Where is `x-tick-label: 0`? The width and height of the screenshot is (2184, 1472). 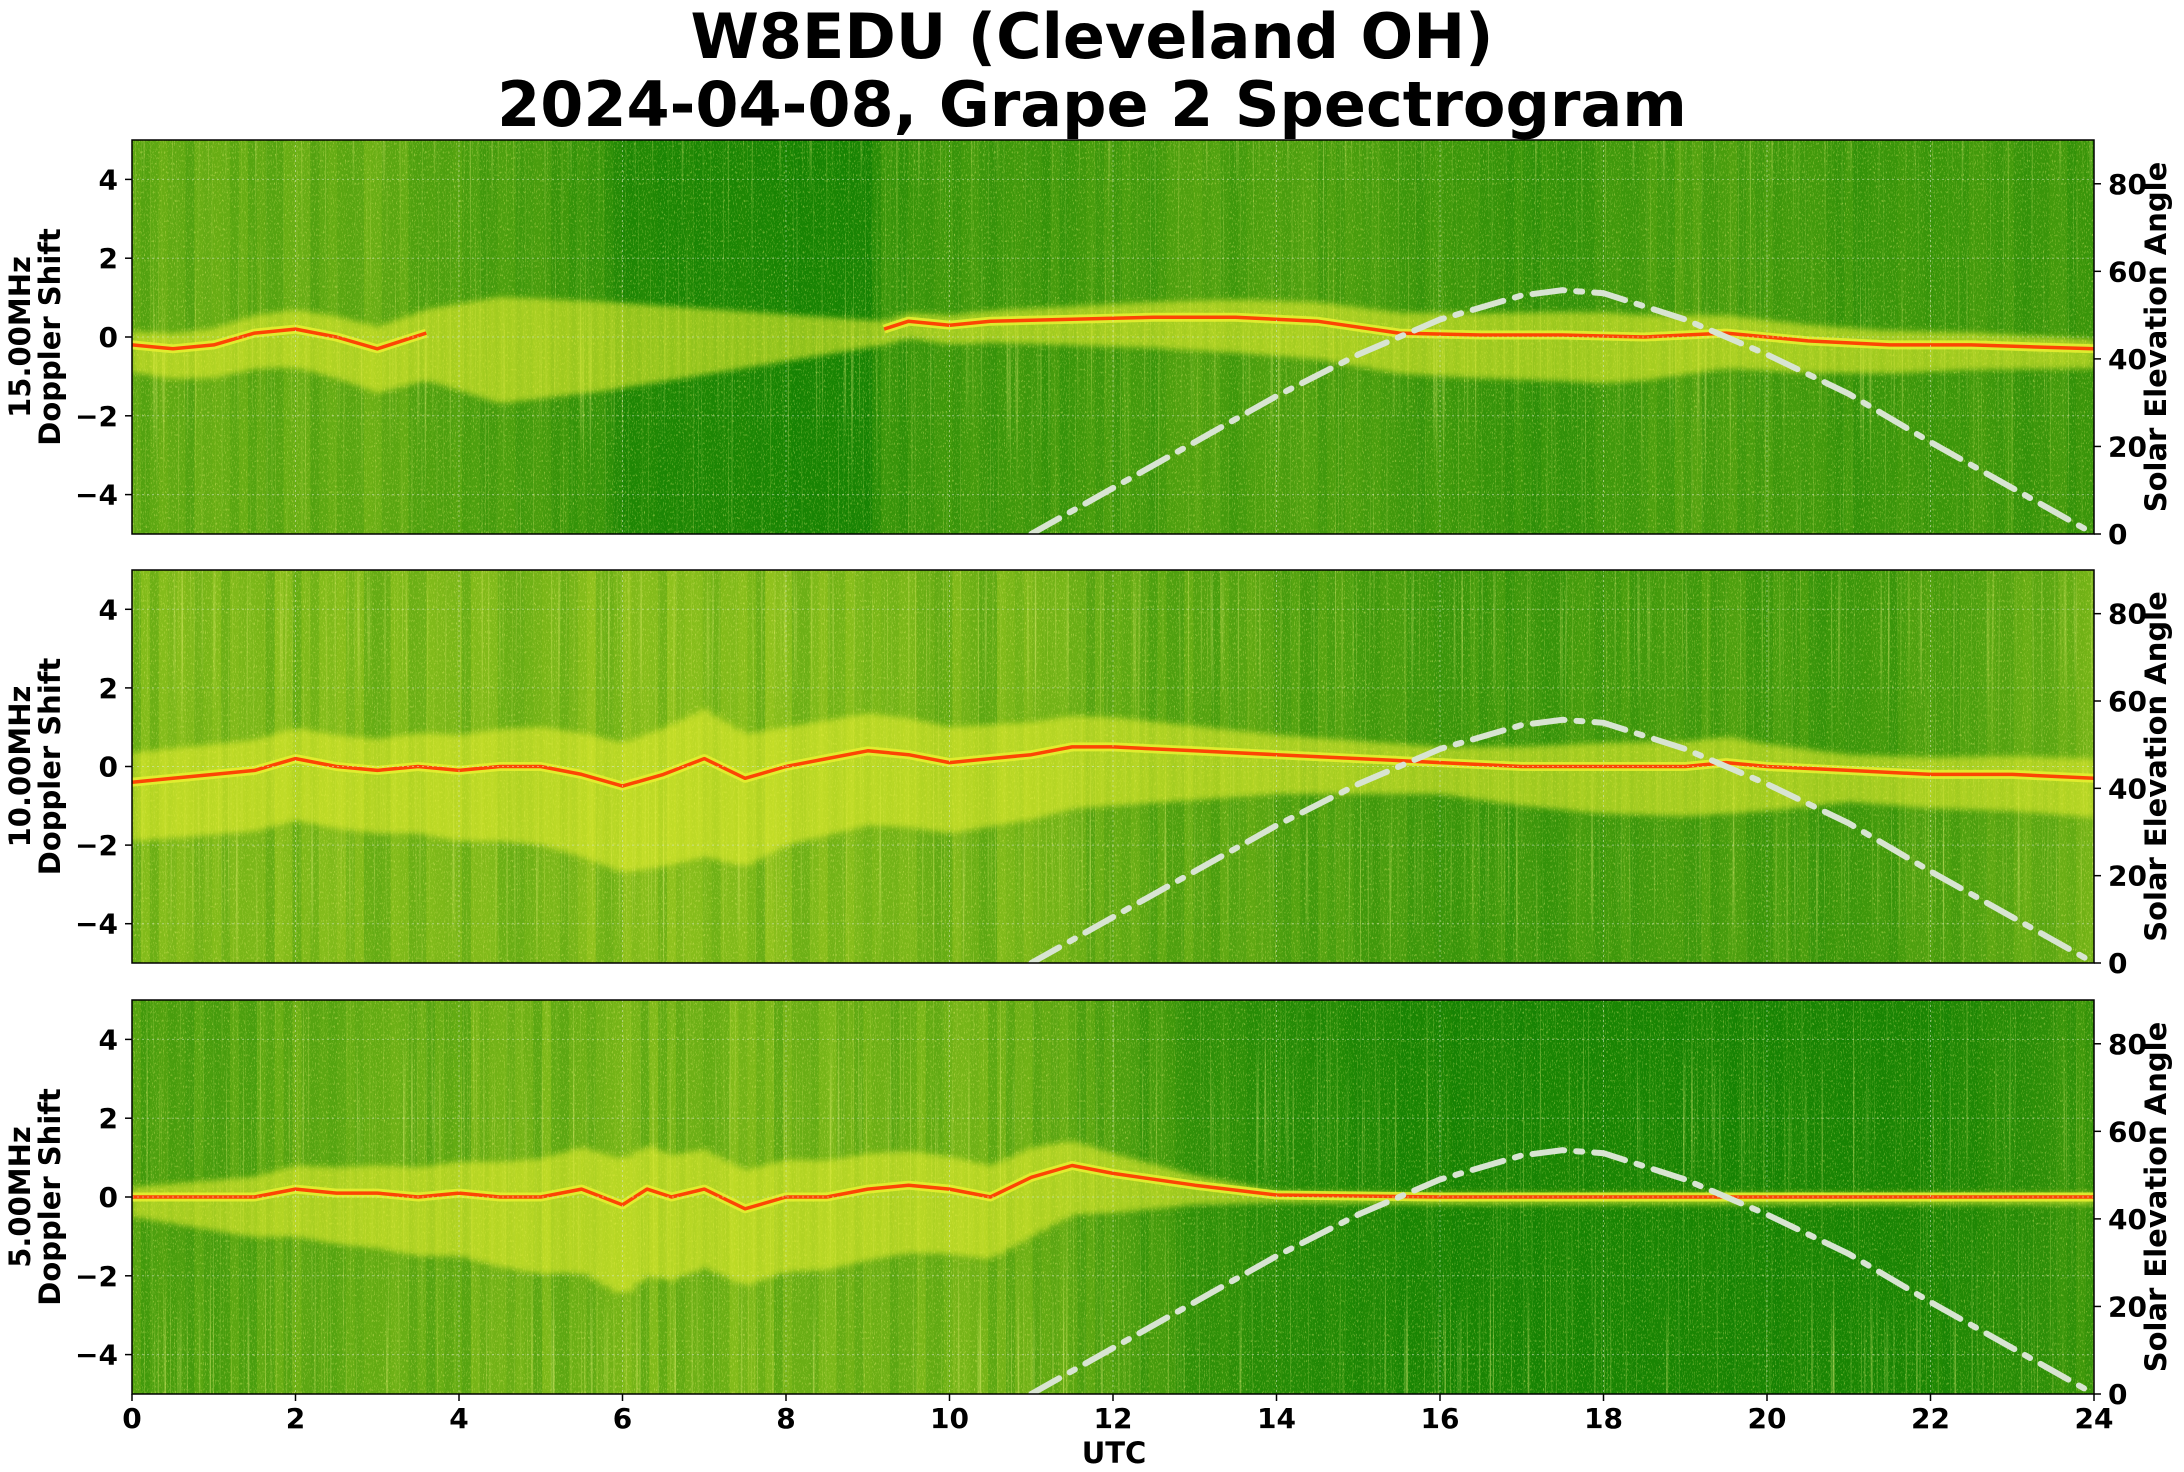
x-tick-label: 0 is located at coordinates (131, 1418).